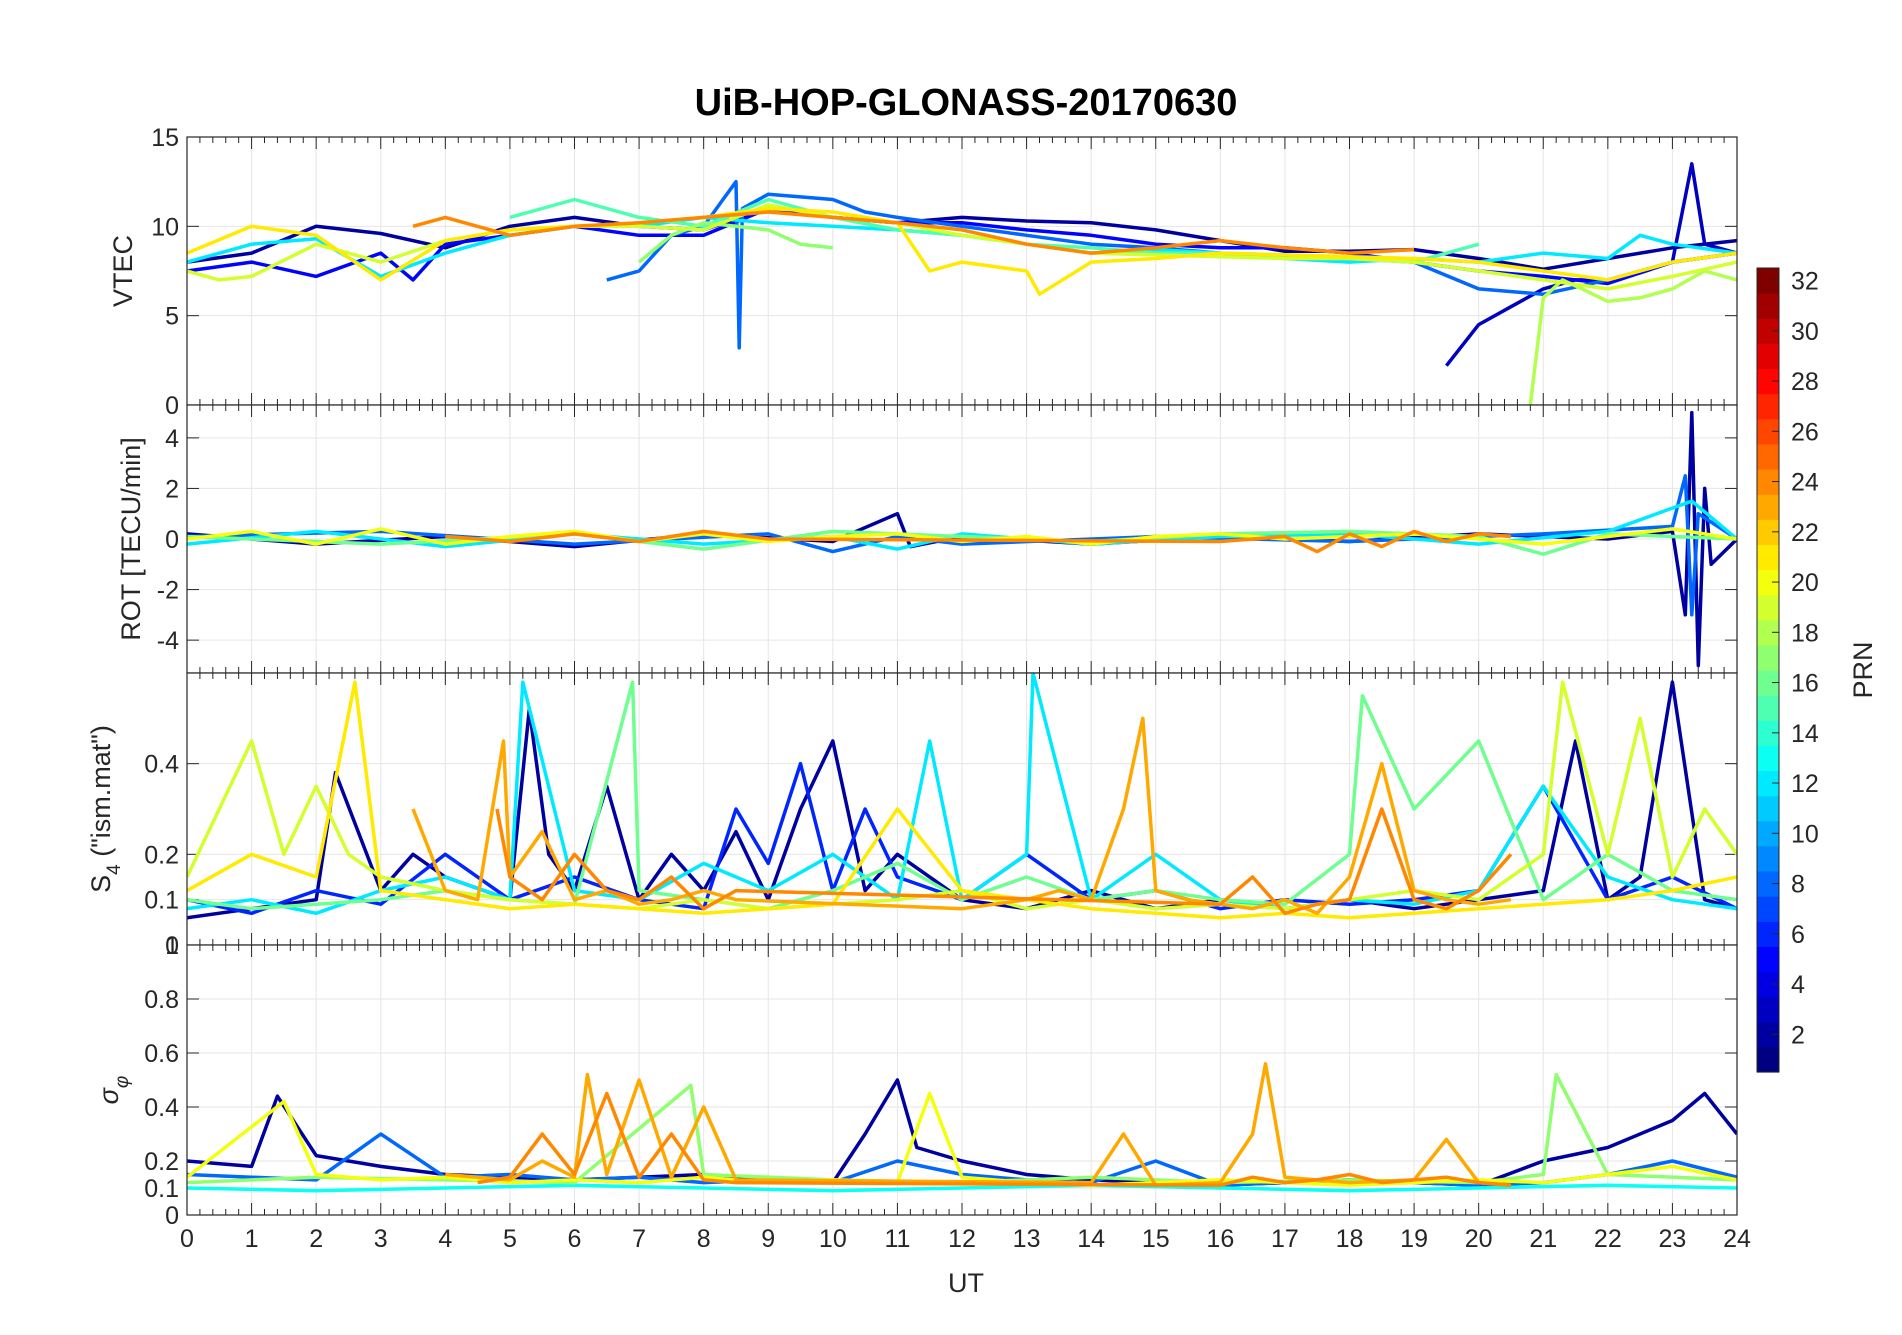  I want to click on x-tick-label: 20, so click(1479, 1239).